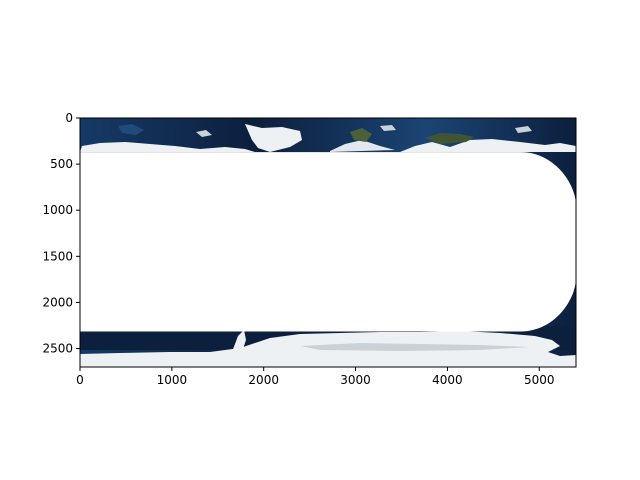 The width and height of the screenshot is (640, 480). I want to click on antarctic-region, so click(328, 346).